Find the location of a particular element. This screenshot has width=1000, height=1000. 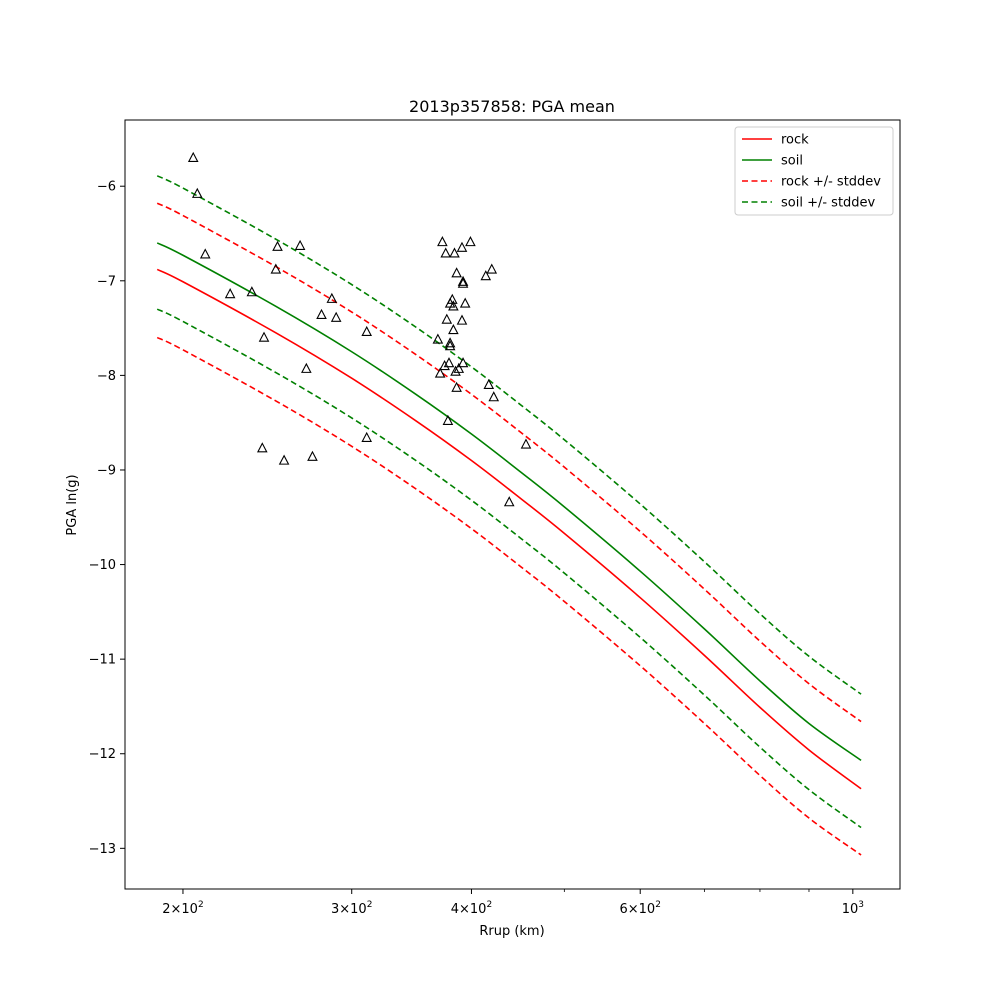

y-tick-label: −12 is located at coordinates (102, 754).